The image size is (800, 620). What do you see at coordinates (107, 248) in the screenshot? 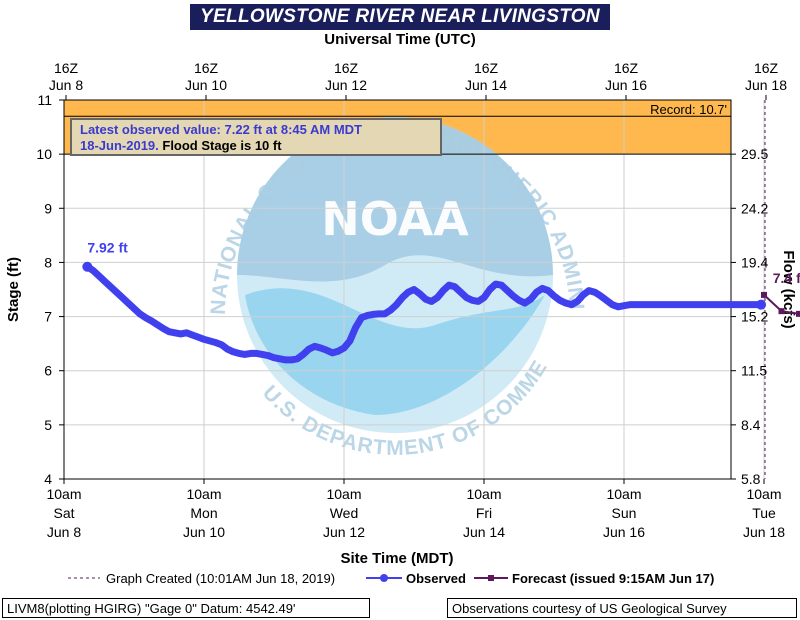
I see `observed-peak-annotation: 7.92 ft` at bounding box center [107, 248].